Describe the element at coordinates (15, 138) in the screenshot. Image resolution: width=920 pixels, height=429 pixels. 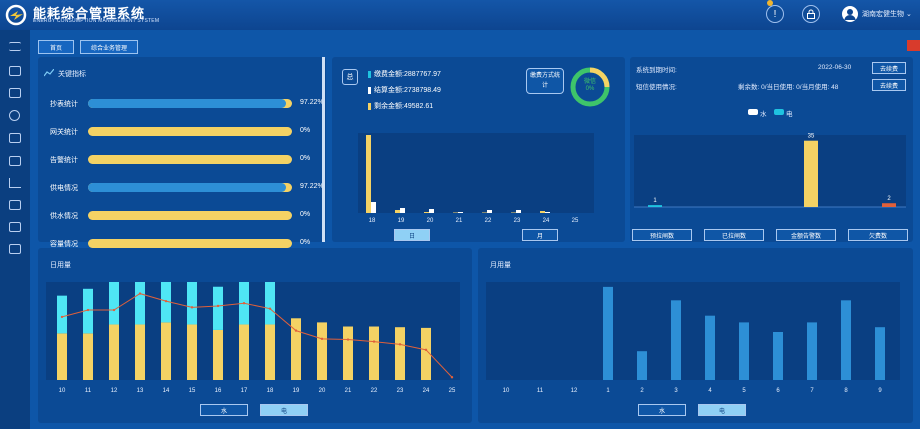
I see `chat-icon` at that location.